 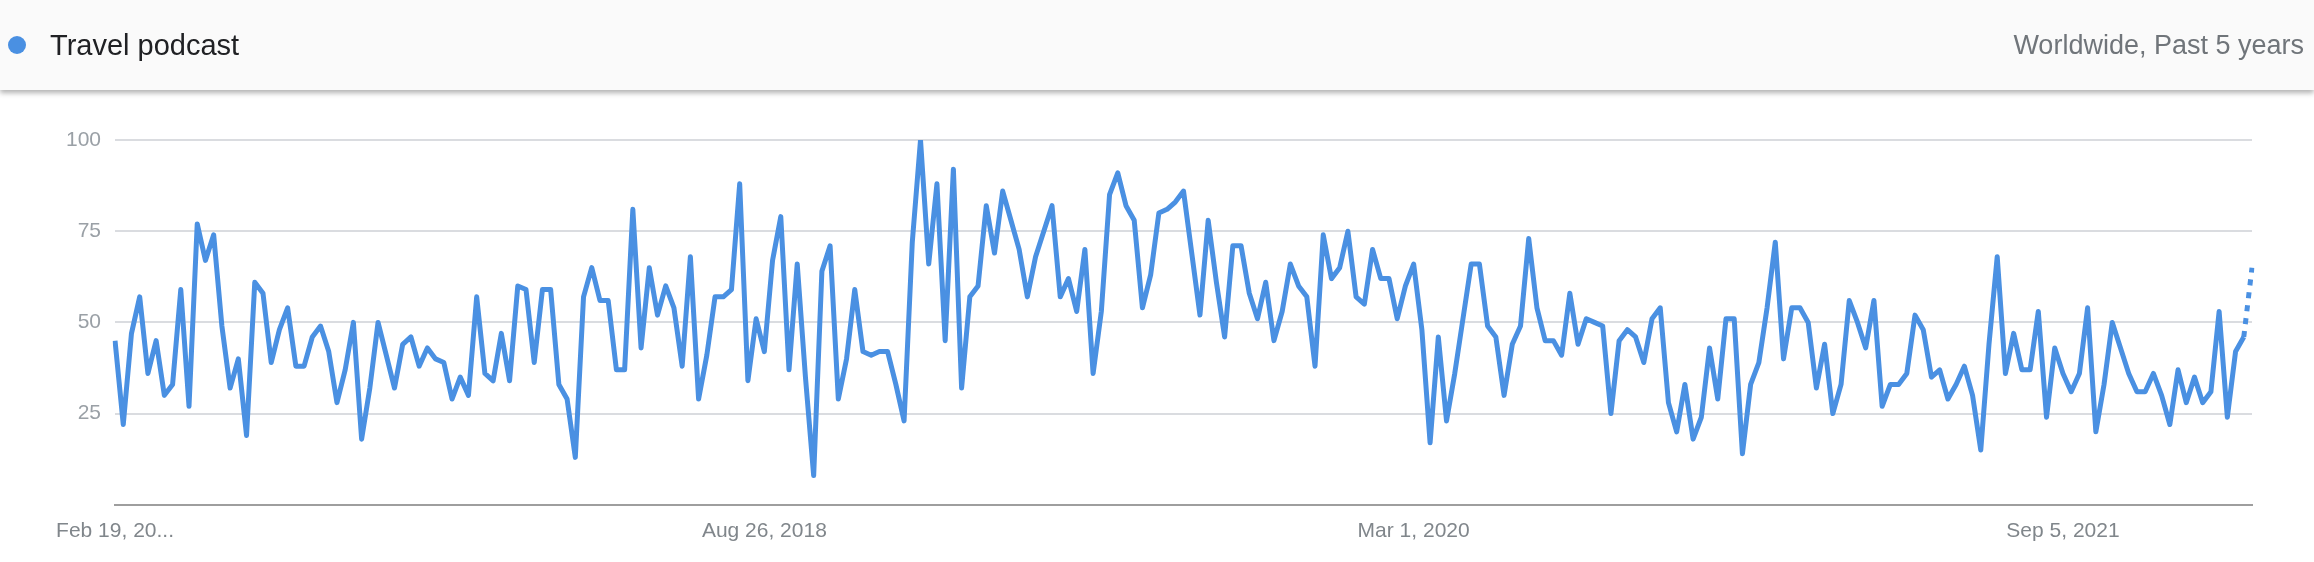 I want to click on chart-subtitle: Worldwide, Past 5 years, so click(x=2158, y=45).